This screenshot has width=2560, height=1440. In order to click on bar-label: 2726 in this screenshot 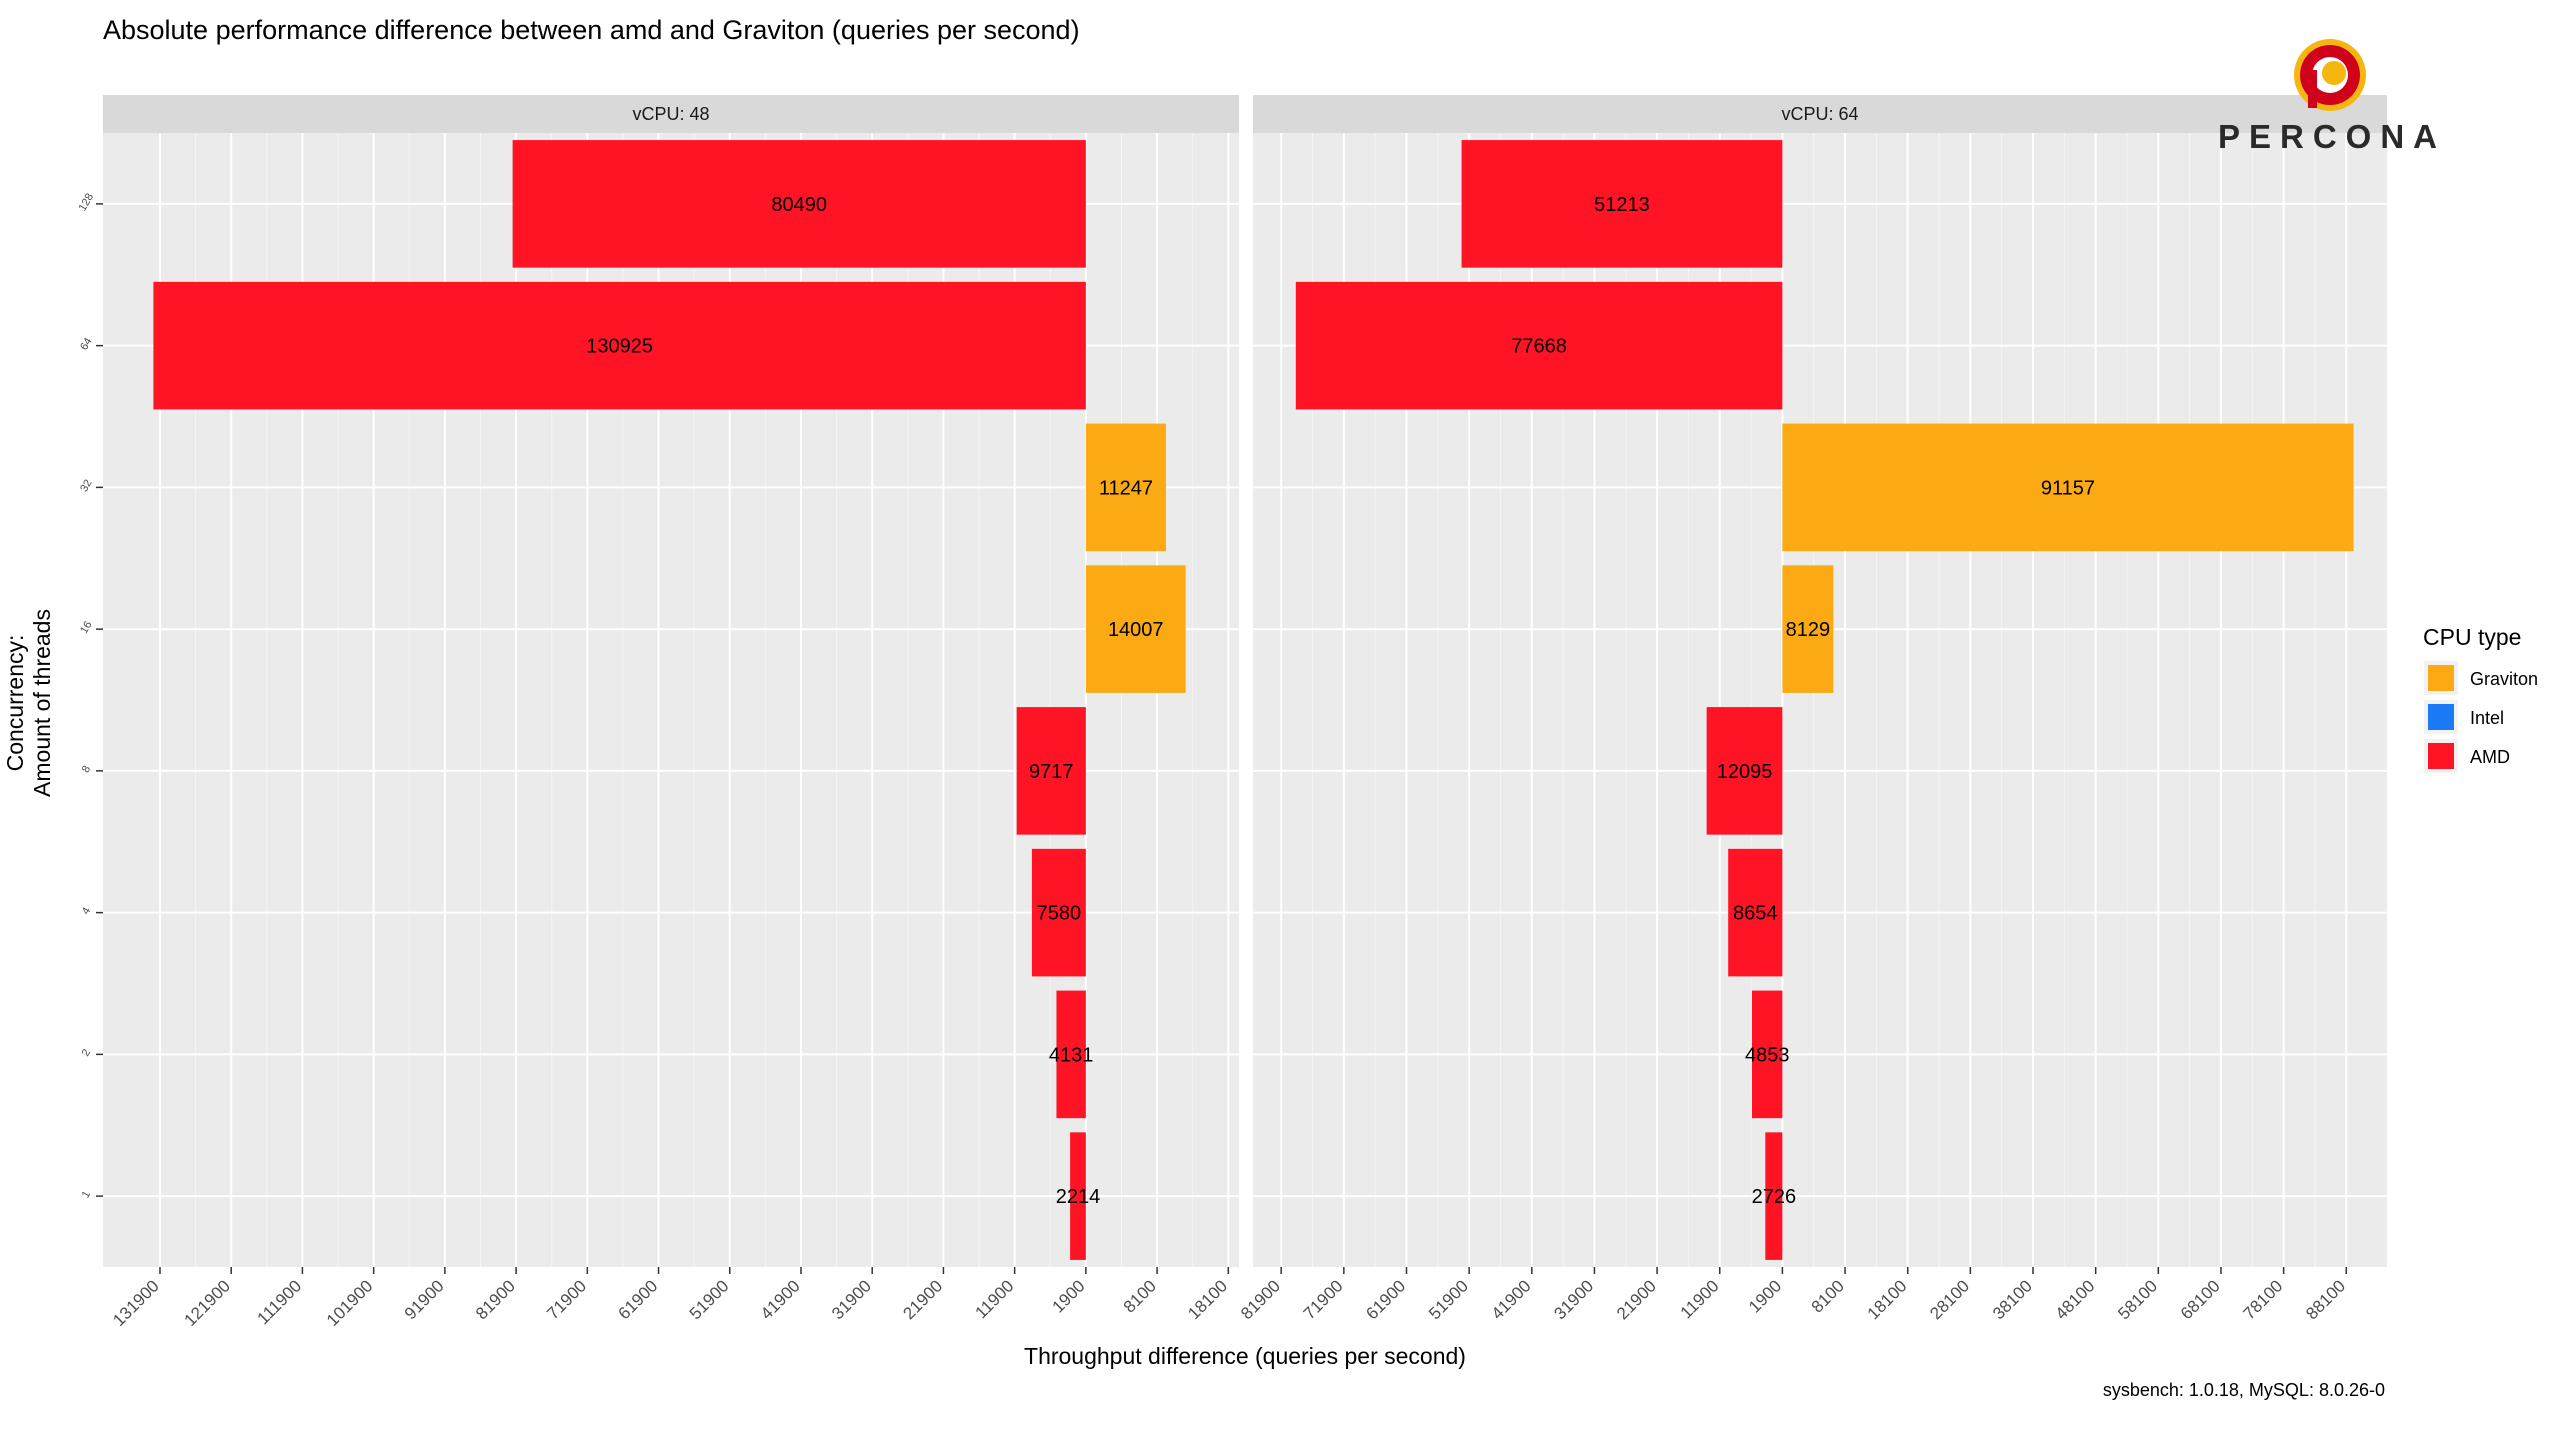, I will do `click(1774, 1197)`.